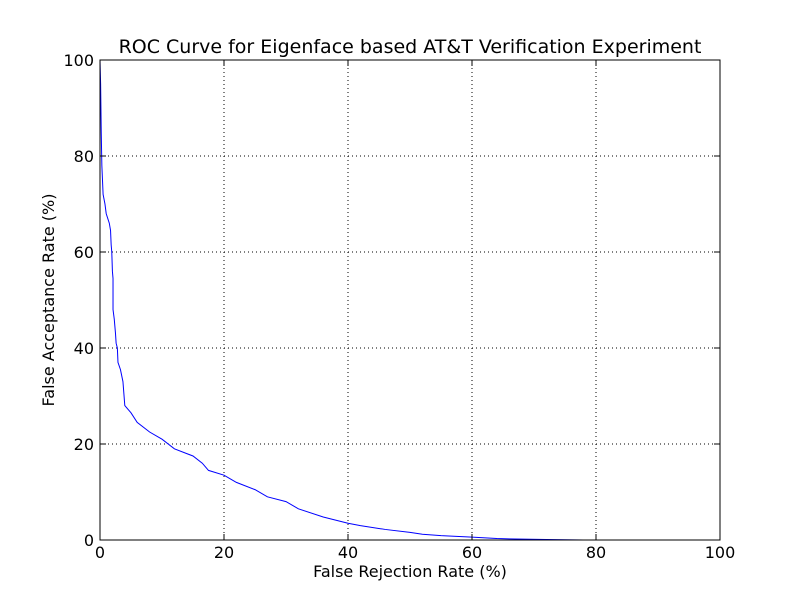  Describe the element at coordinates (78, 60) in the screenshot. I see `y-tick-label: 100` at that location.